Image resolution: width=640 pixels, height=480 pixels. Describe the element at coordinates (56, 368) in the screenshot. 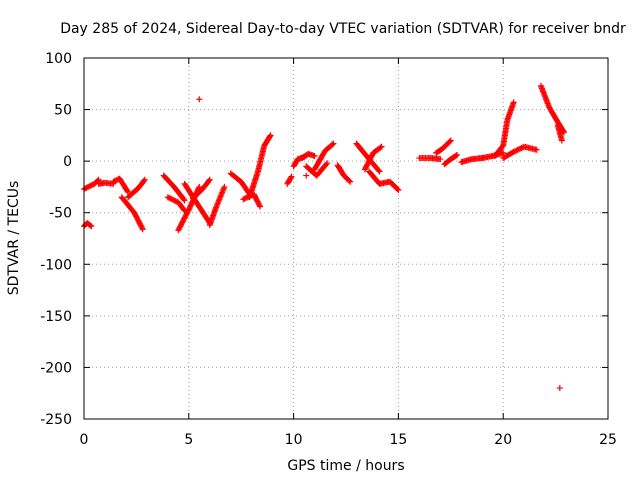

I see `y-tick-label: -200` at that location.